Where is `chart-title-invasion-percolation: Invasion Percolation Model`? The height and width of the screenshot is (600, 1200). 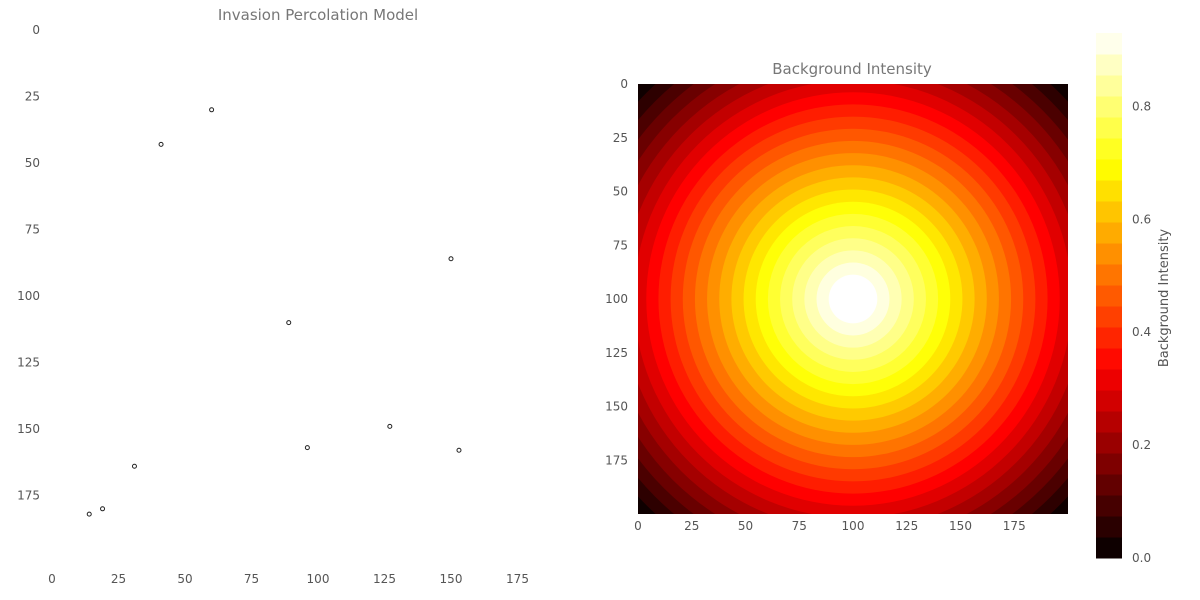
chart-title-invasion-percolation: Invasion Percolation Model is located at coordinates (318, 15).